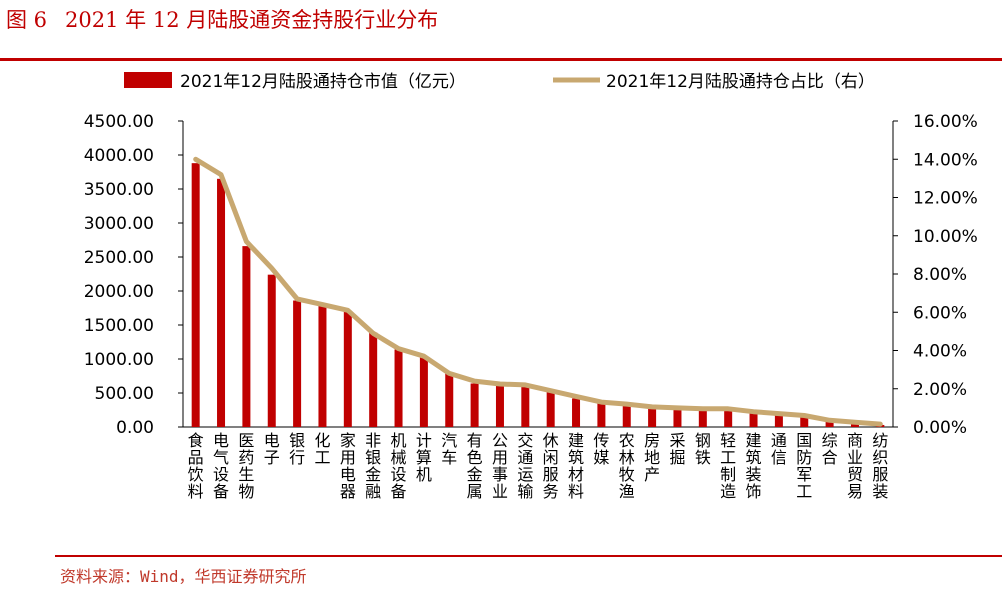 The height and width of the screenshot is (589, 1002). What do you see at coordinates (627, 466) in the screenshot?
I see `x-tick-label: 农林牧渔` at bounding box center [627, 466].